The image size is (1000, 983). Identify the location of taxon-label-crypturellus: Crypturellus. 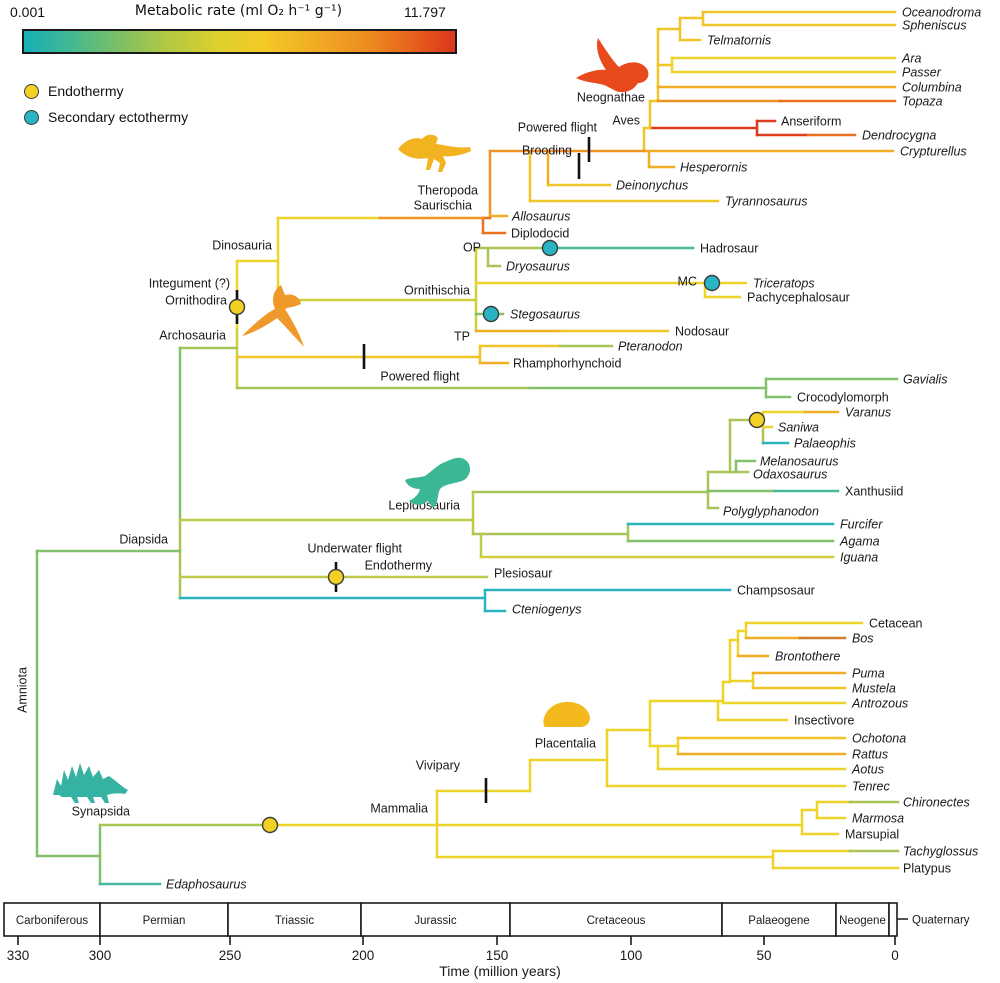
(933, 152).